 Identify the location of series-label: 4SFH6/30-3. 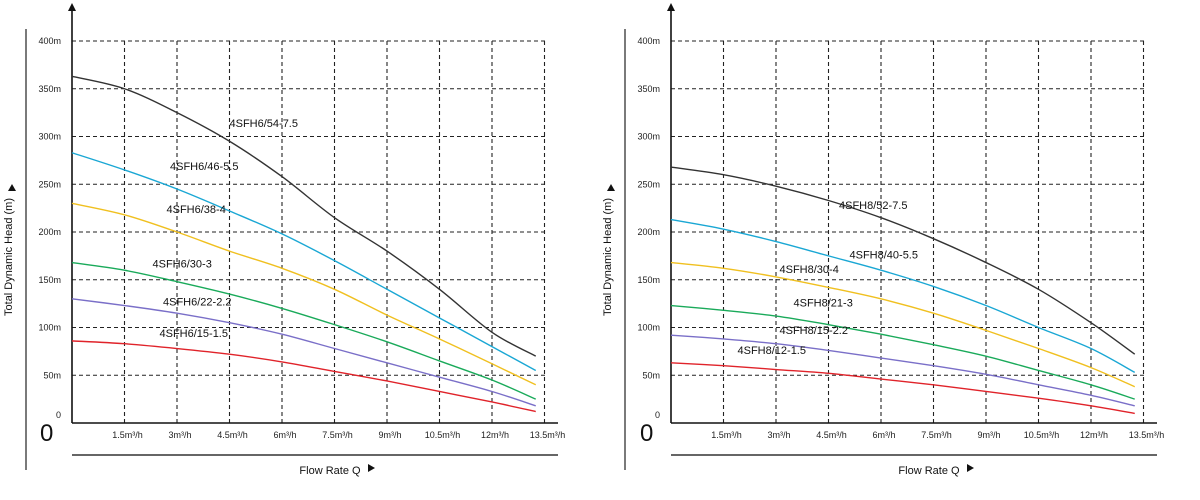
(182, 264).